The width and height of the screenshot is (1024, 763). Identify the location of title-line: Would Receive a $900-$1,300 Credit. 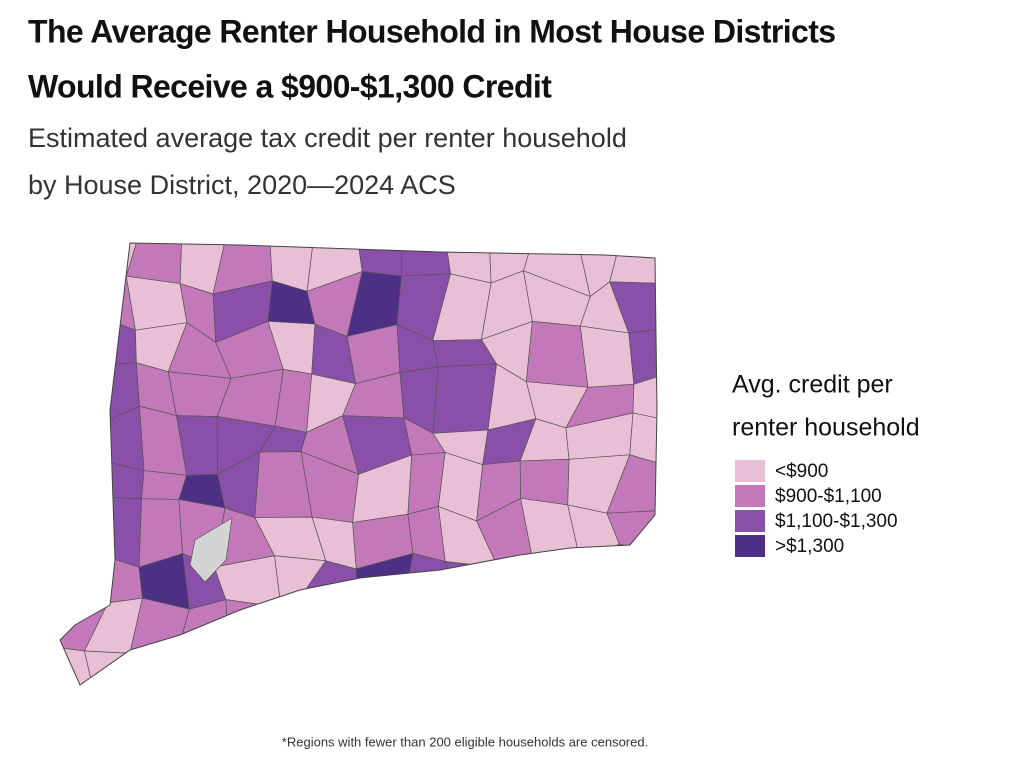
(290, 86).